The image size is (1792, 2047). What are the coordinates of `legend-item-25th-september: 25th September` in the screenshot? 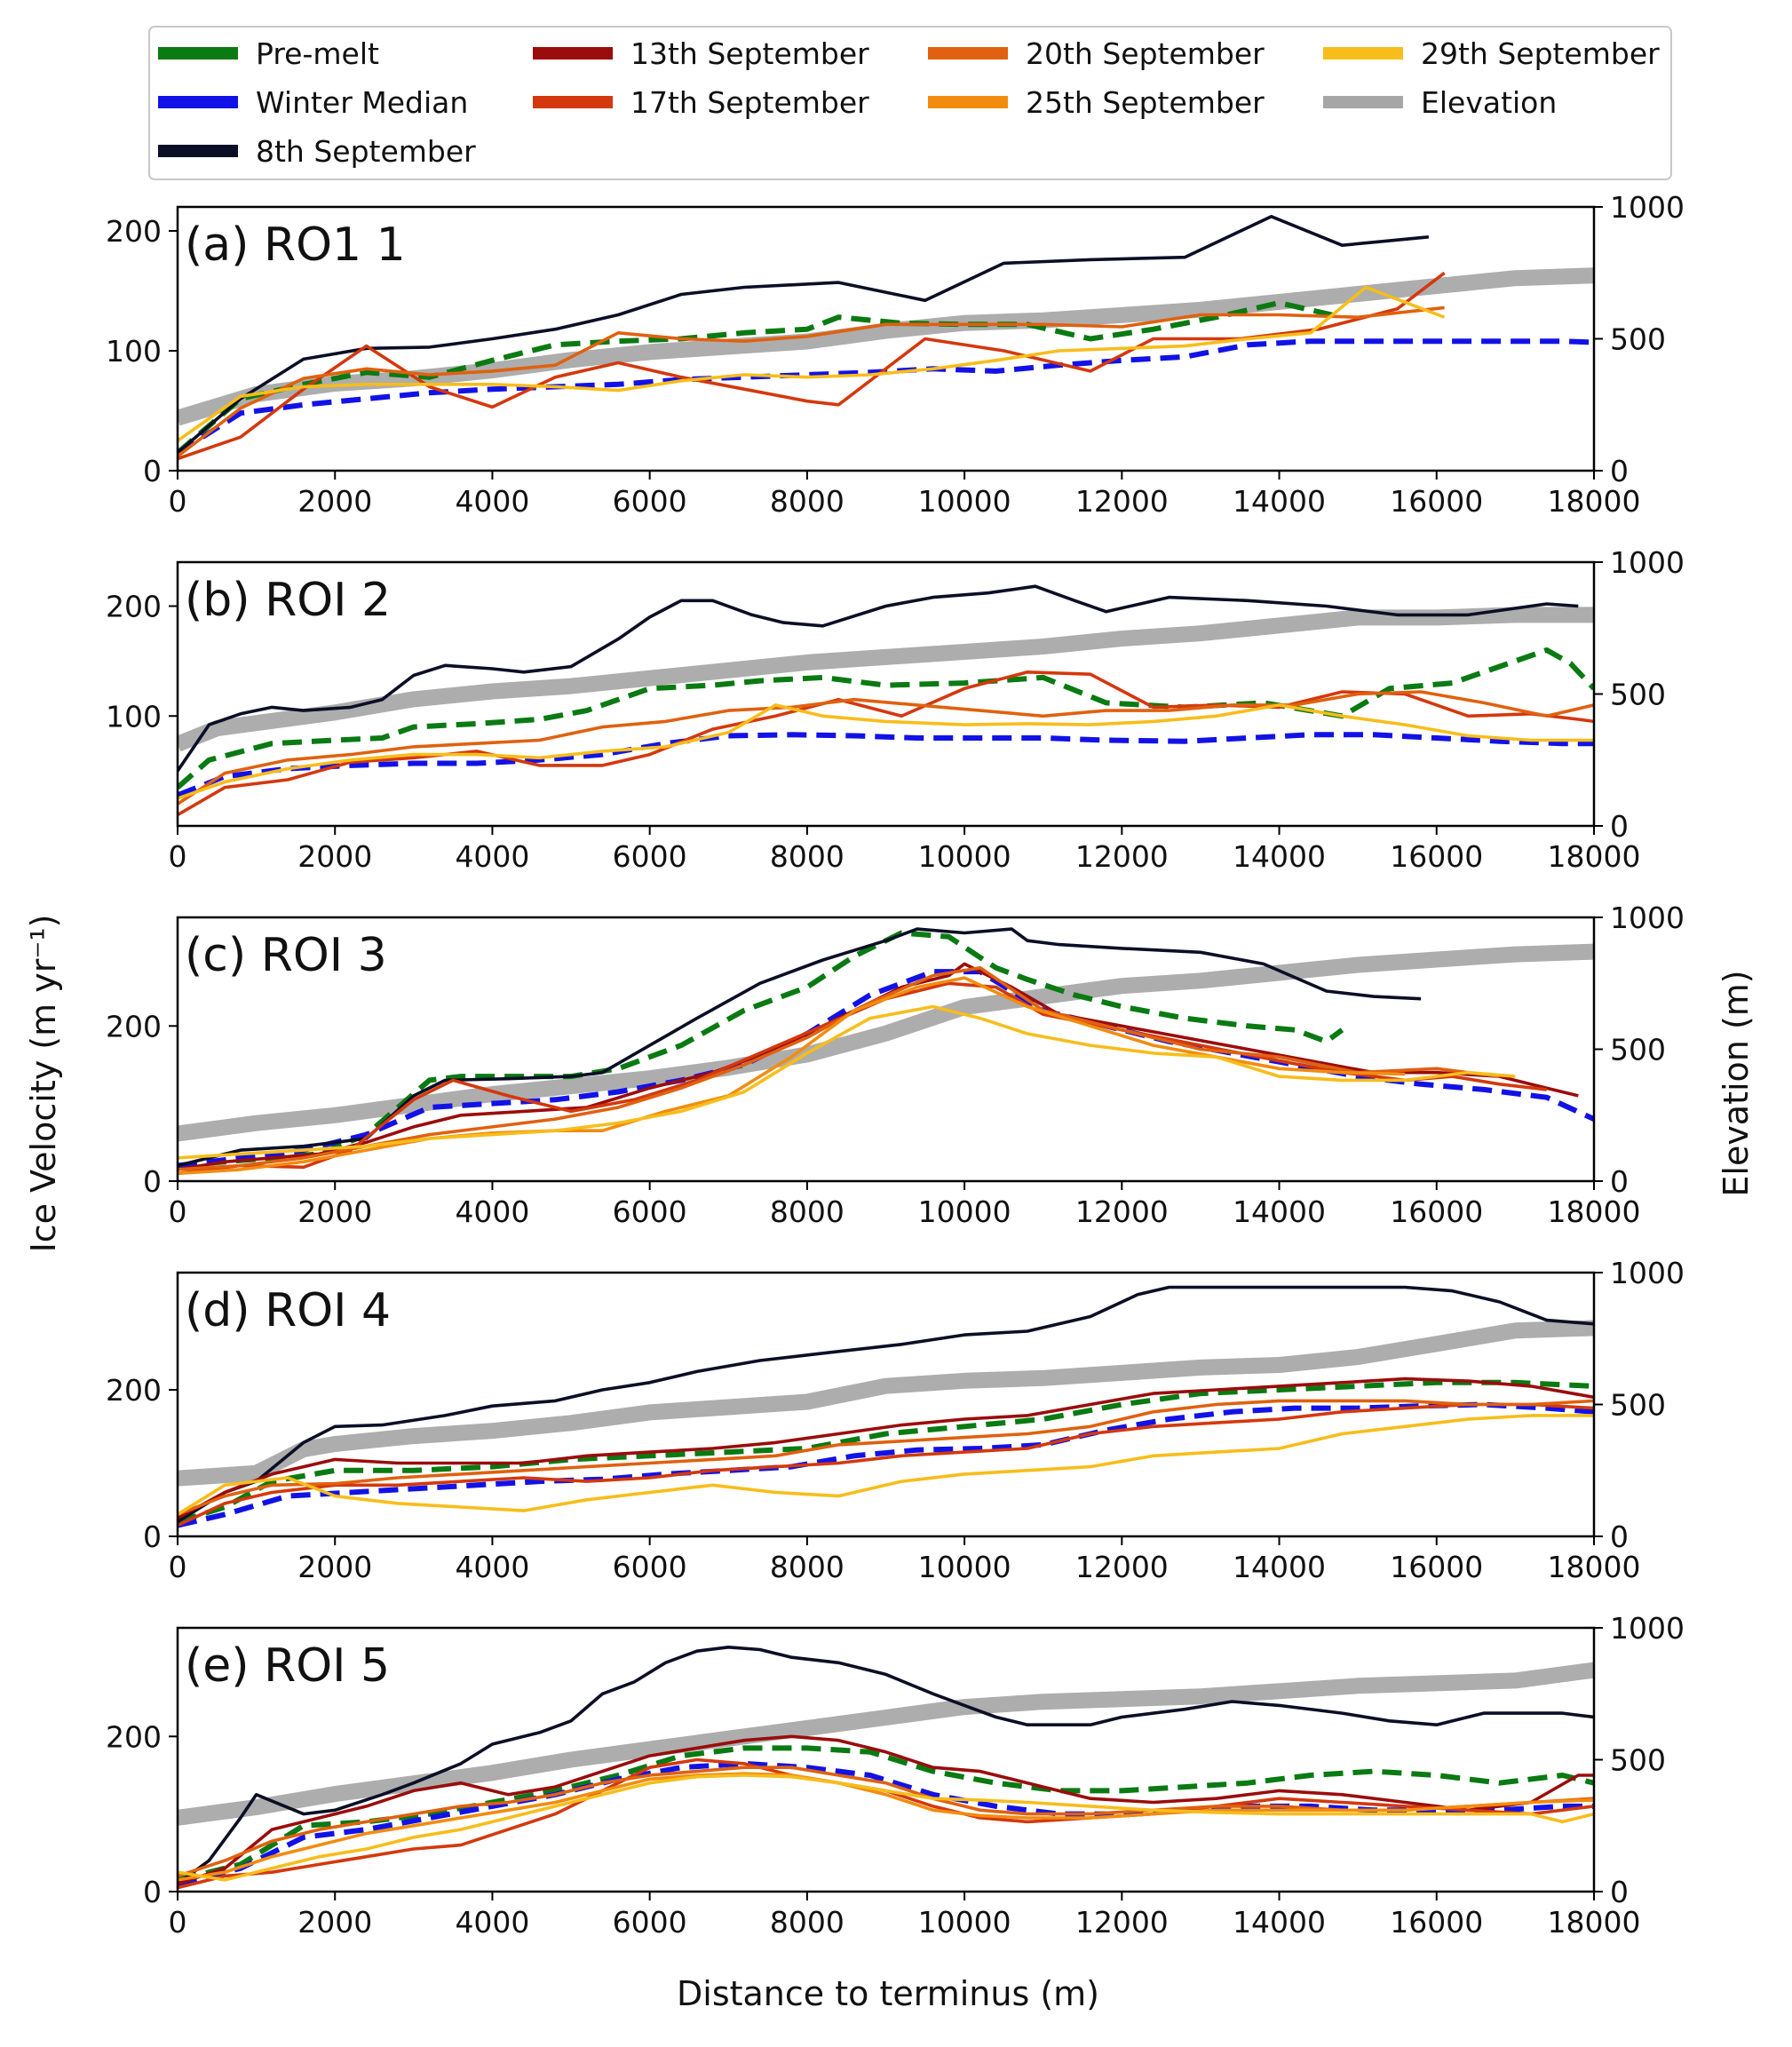 It's located at (1096, 102).